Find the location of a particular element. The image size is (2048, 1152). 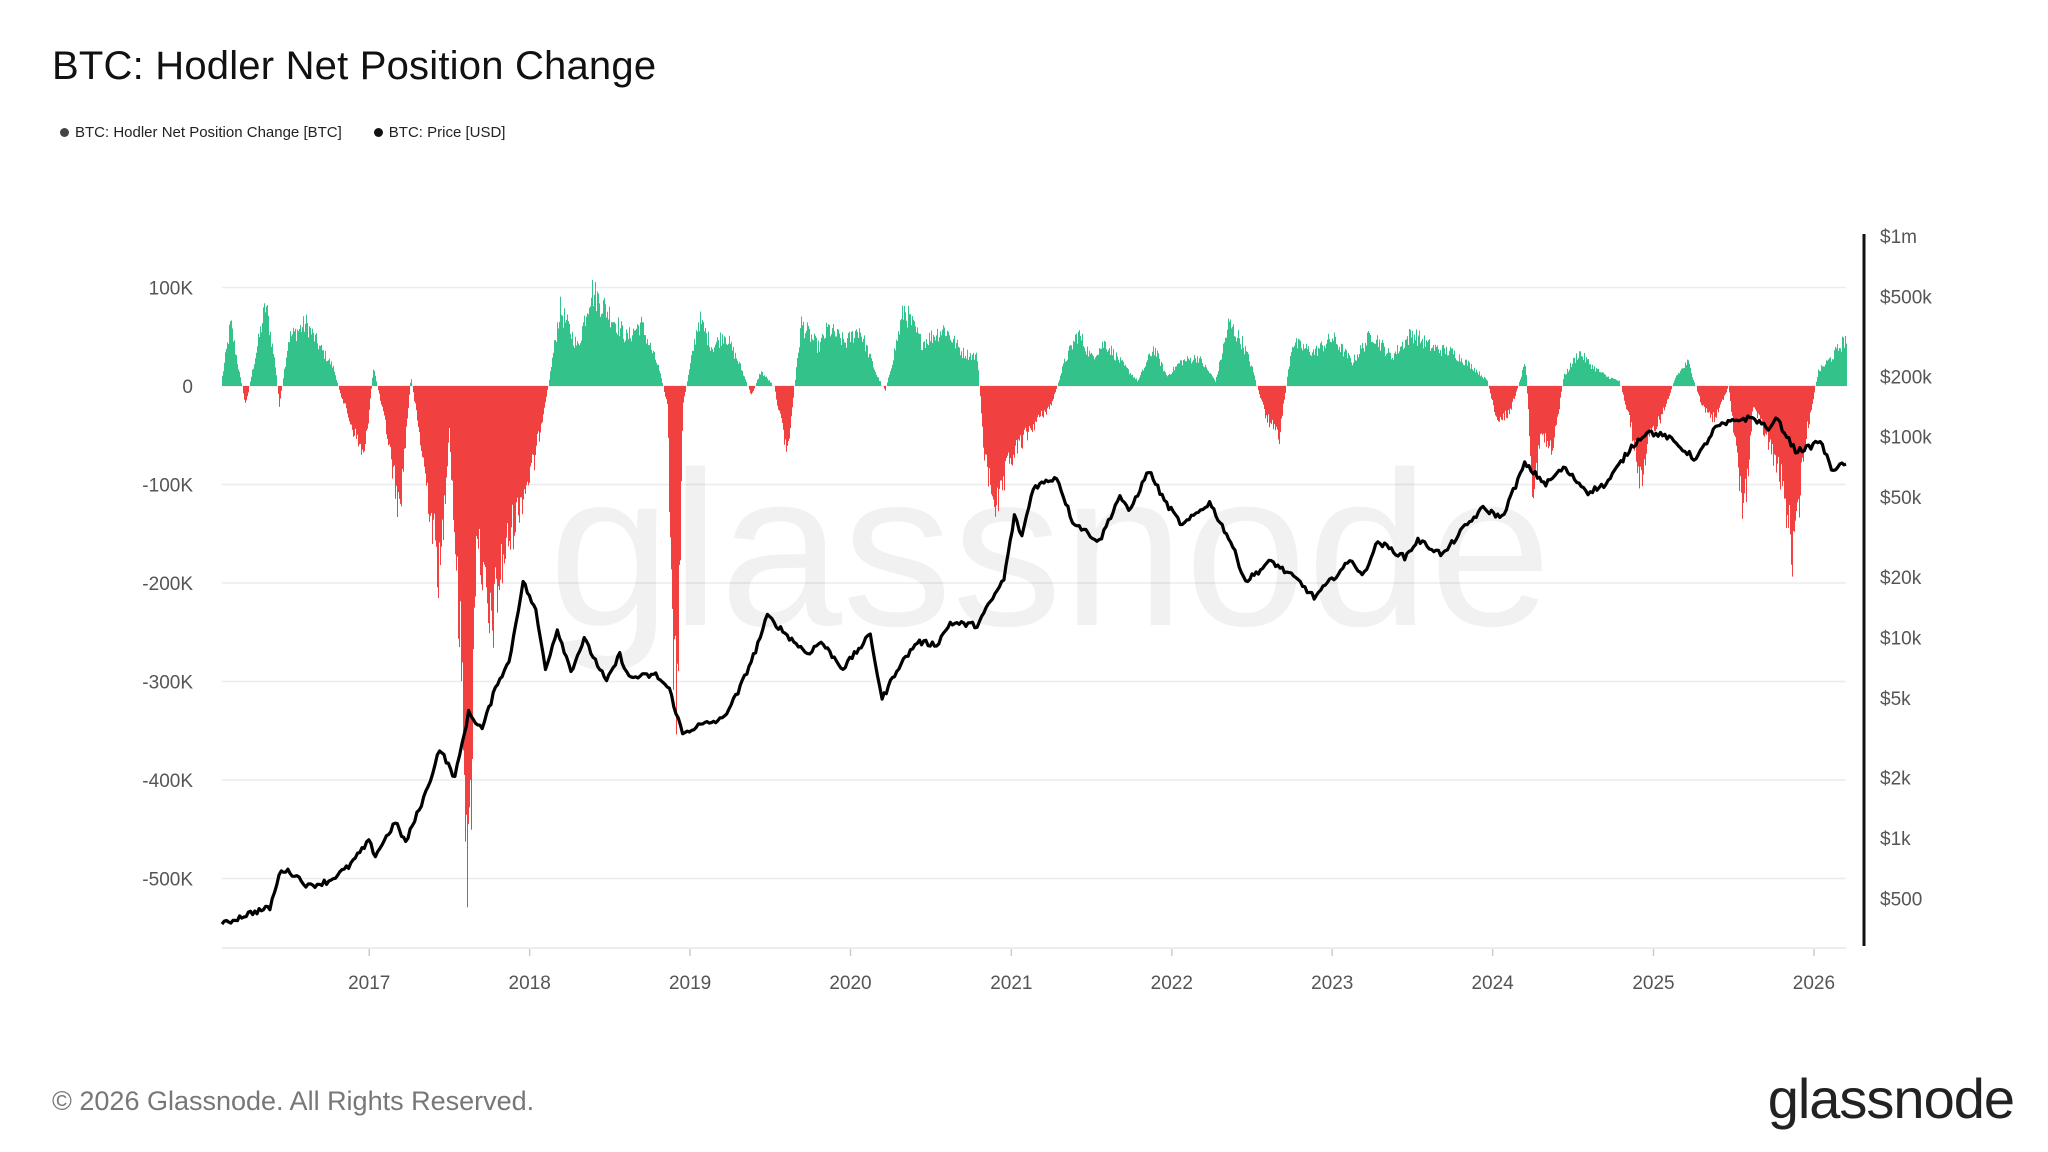

legend-item-price: BTC: Price [USD] is located at coordinates (439, 132).